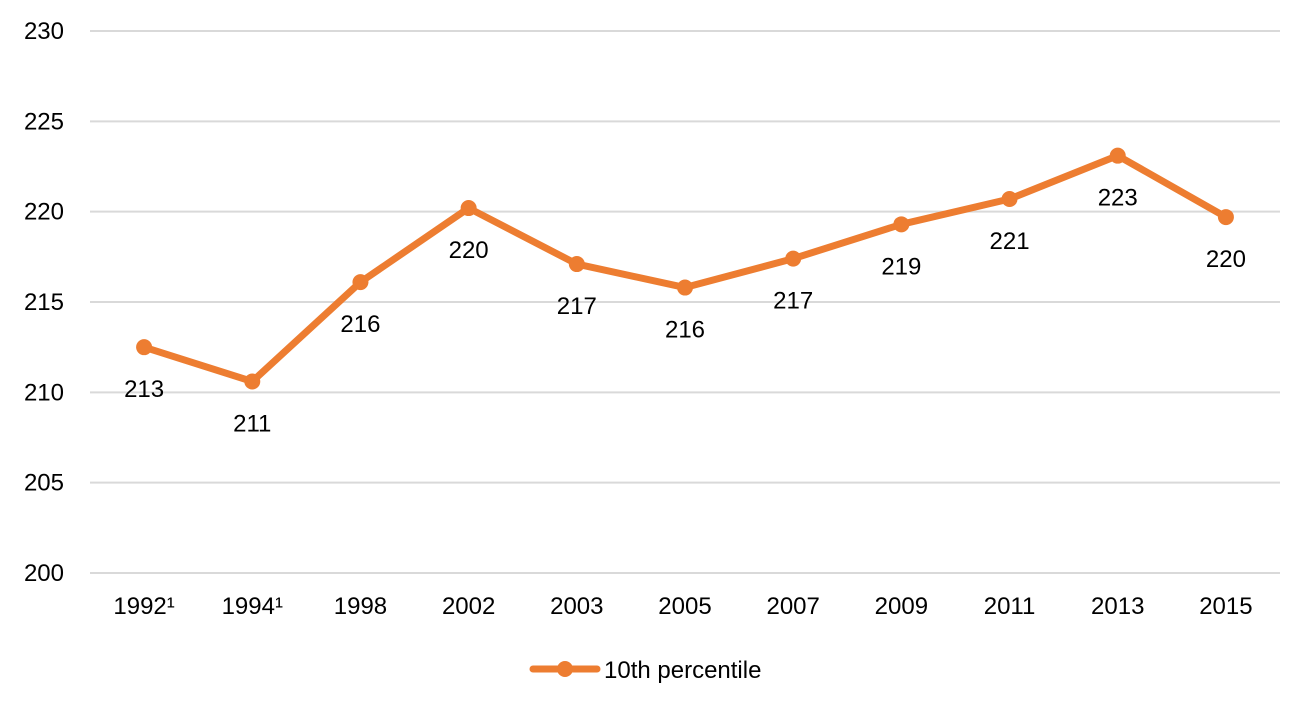 This screenshot has width=1312, height=711. Describe the element at coordinates (44, 212) in the screenshot. I see `y-tick-label: 220` at that location.